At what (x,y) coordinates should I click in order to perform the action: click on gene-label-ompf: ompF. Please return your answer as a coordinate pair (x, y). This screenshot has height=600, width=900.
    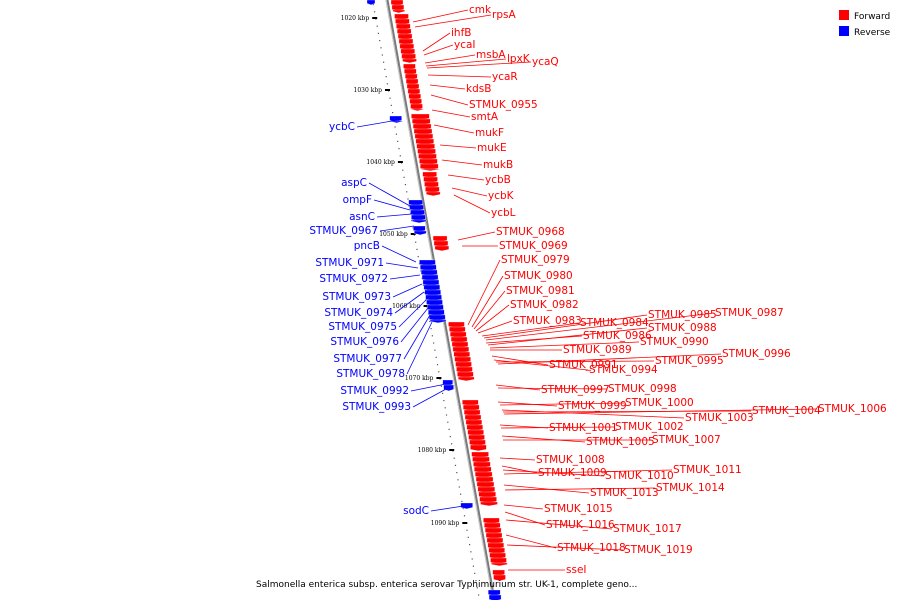
    Looking at the image, I should click on (357, 200).